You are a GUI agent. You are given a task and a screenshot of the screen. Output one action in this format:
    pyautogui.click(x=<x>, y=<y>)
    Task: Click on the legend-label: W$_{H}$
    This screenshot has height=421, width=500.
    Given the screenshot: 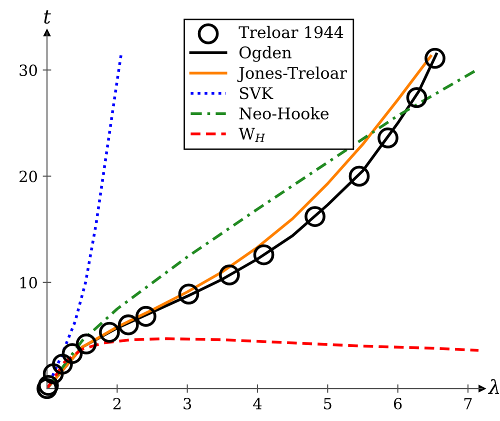 What is the action you would take?
    pyautogui.click(x=252, y=135)
    